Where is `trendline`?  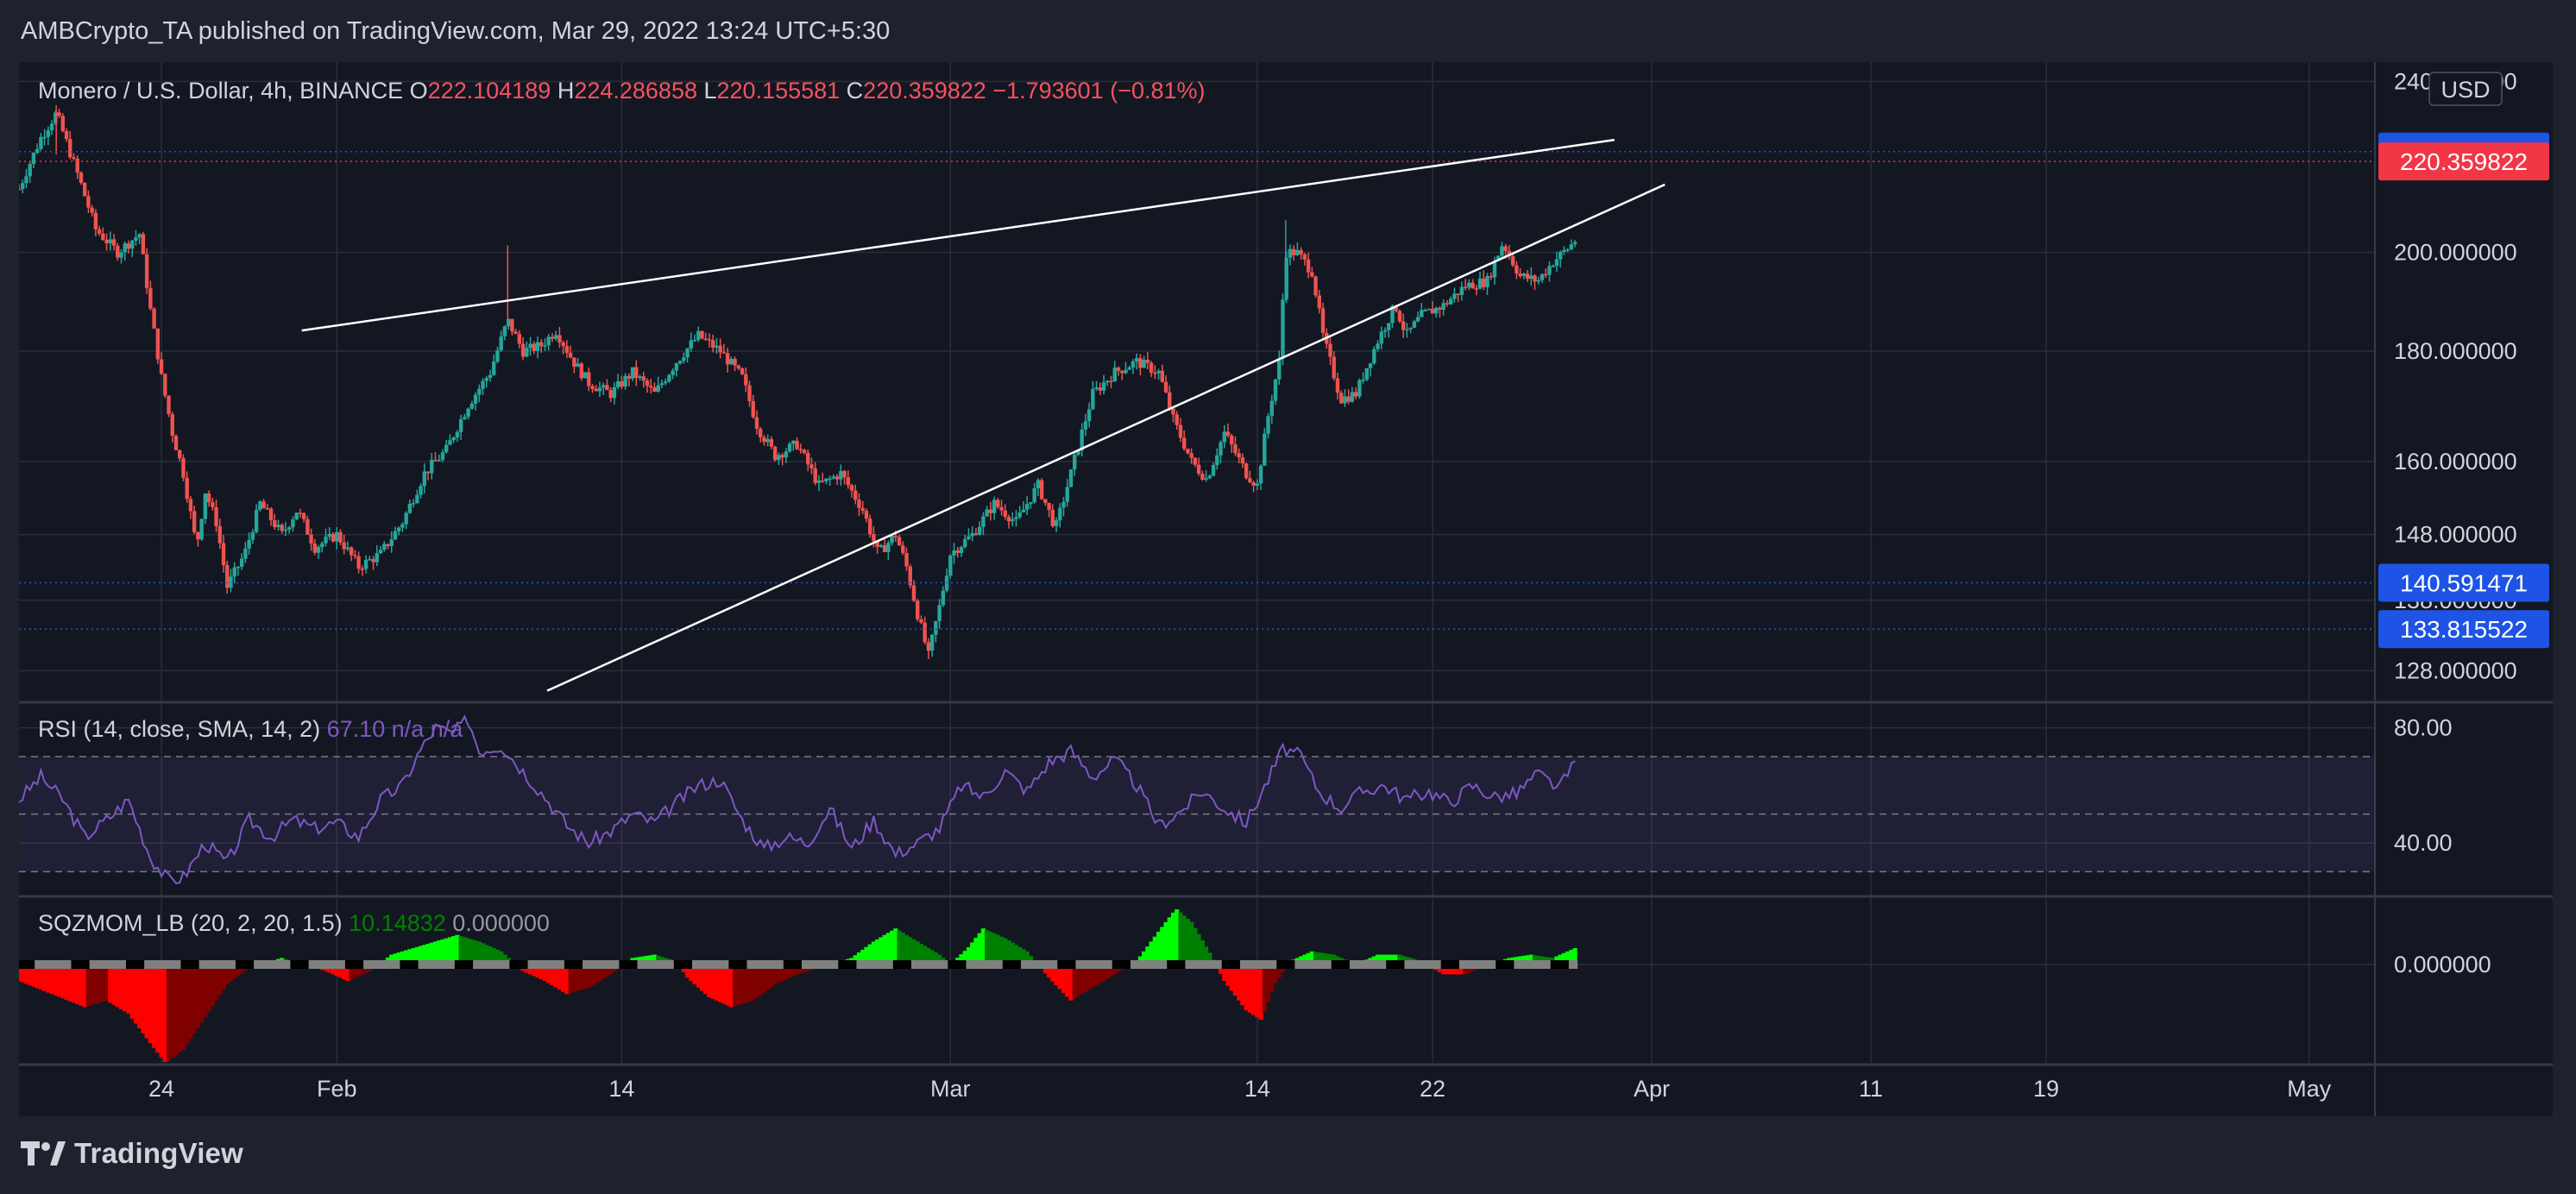
trendline is located at coordinates (958, 235).